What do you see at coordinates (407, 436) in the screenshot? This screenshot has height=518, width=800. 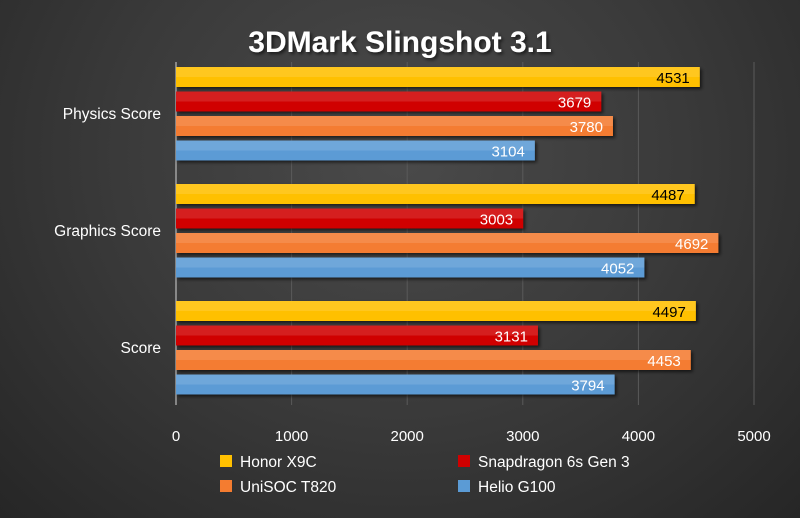 I see `x-tick-label: 2000` at bounding box center [407, 436].